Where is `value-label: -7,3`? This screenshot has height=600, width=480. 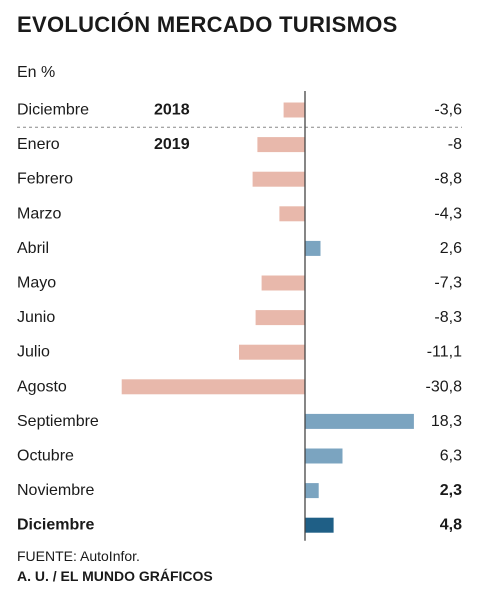
value-label: -7,3 is located at coordinates (448, 283).